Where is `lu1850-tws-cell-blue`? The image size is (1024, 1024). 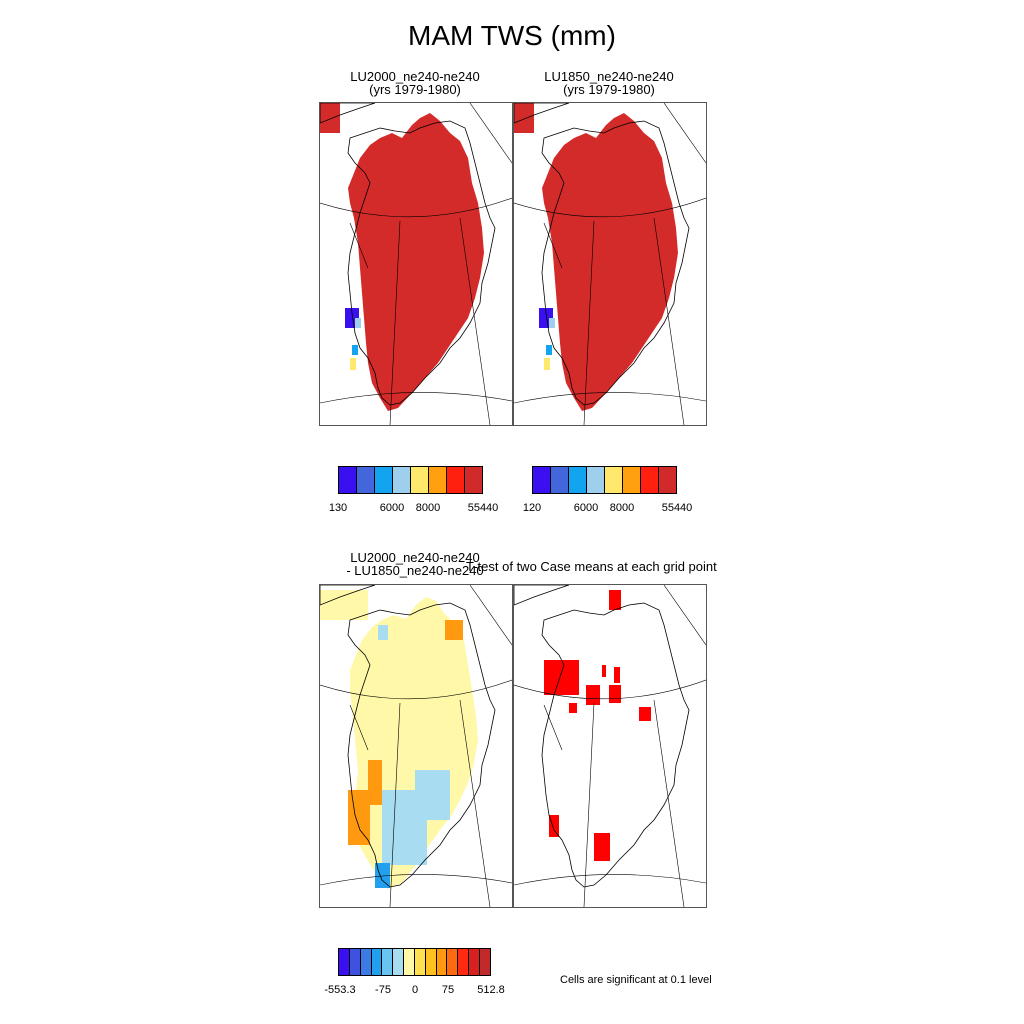 lu1850-tws-cell-blue is located at coordinates (549, 350).